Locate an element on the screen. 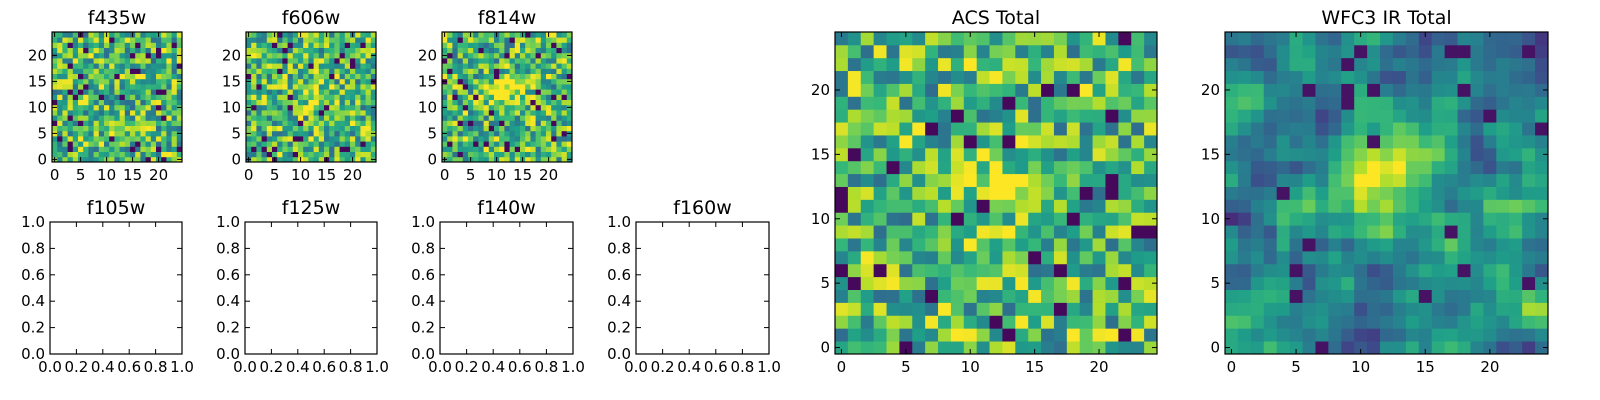  y-tick-label: 0.2 is located at coordinates (33, 328).